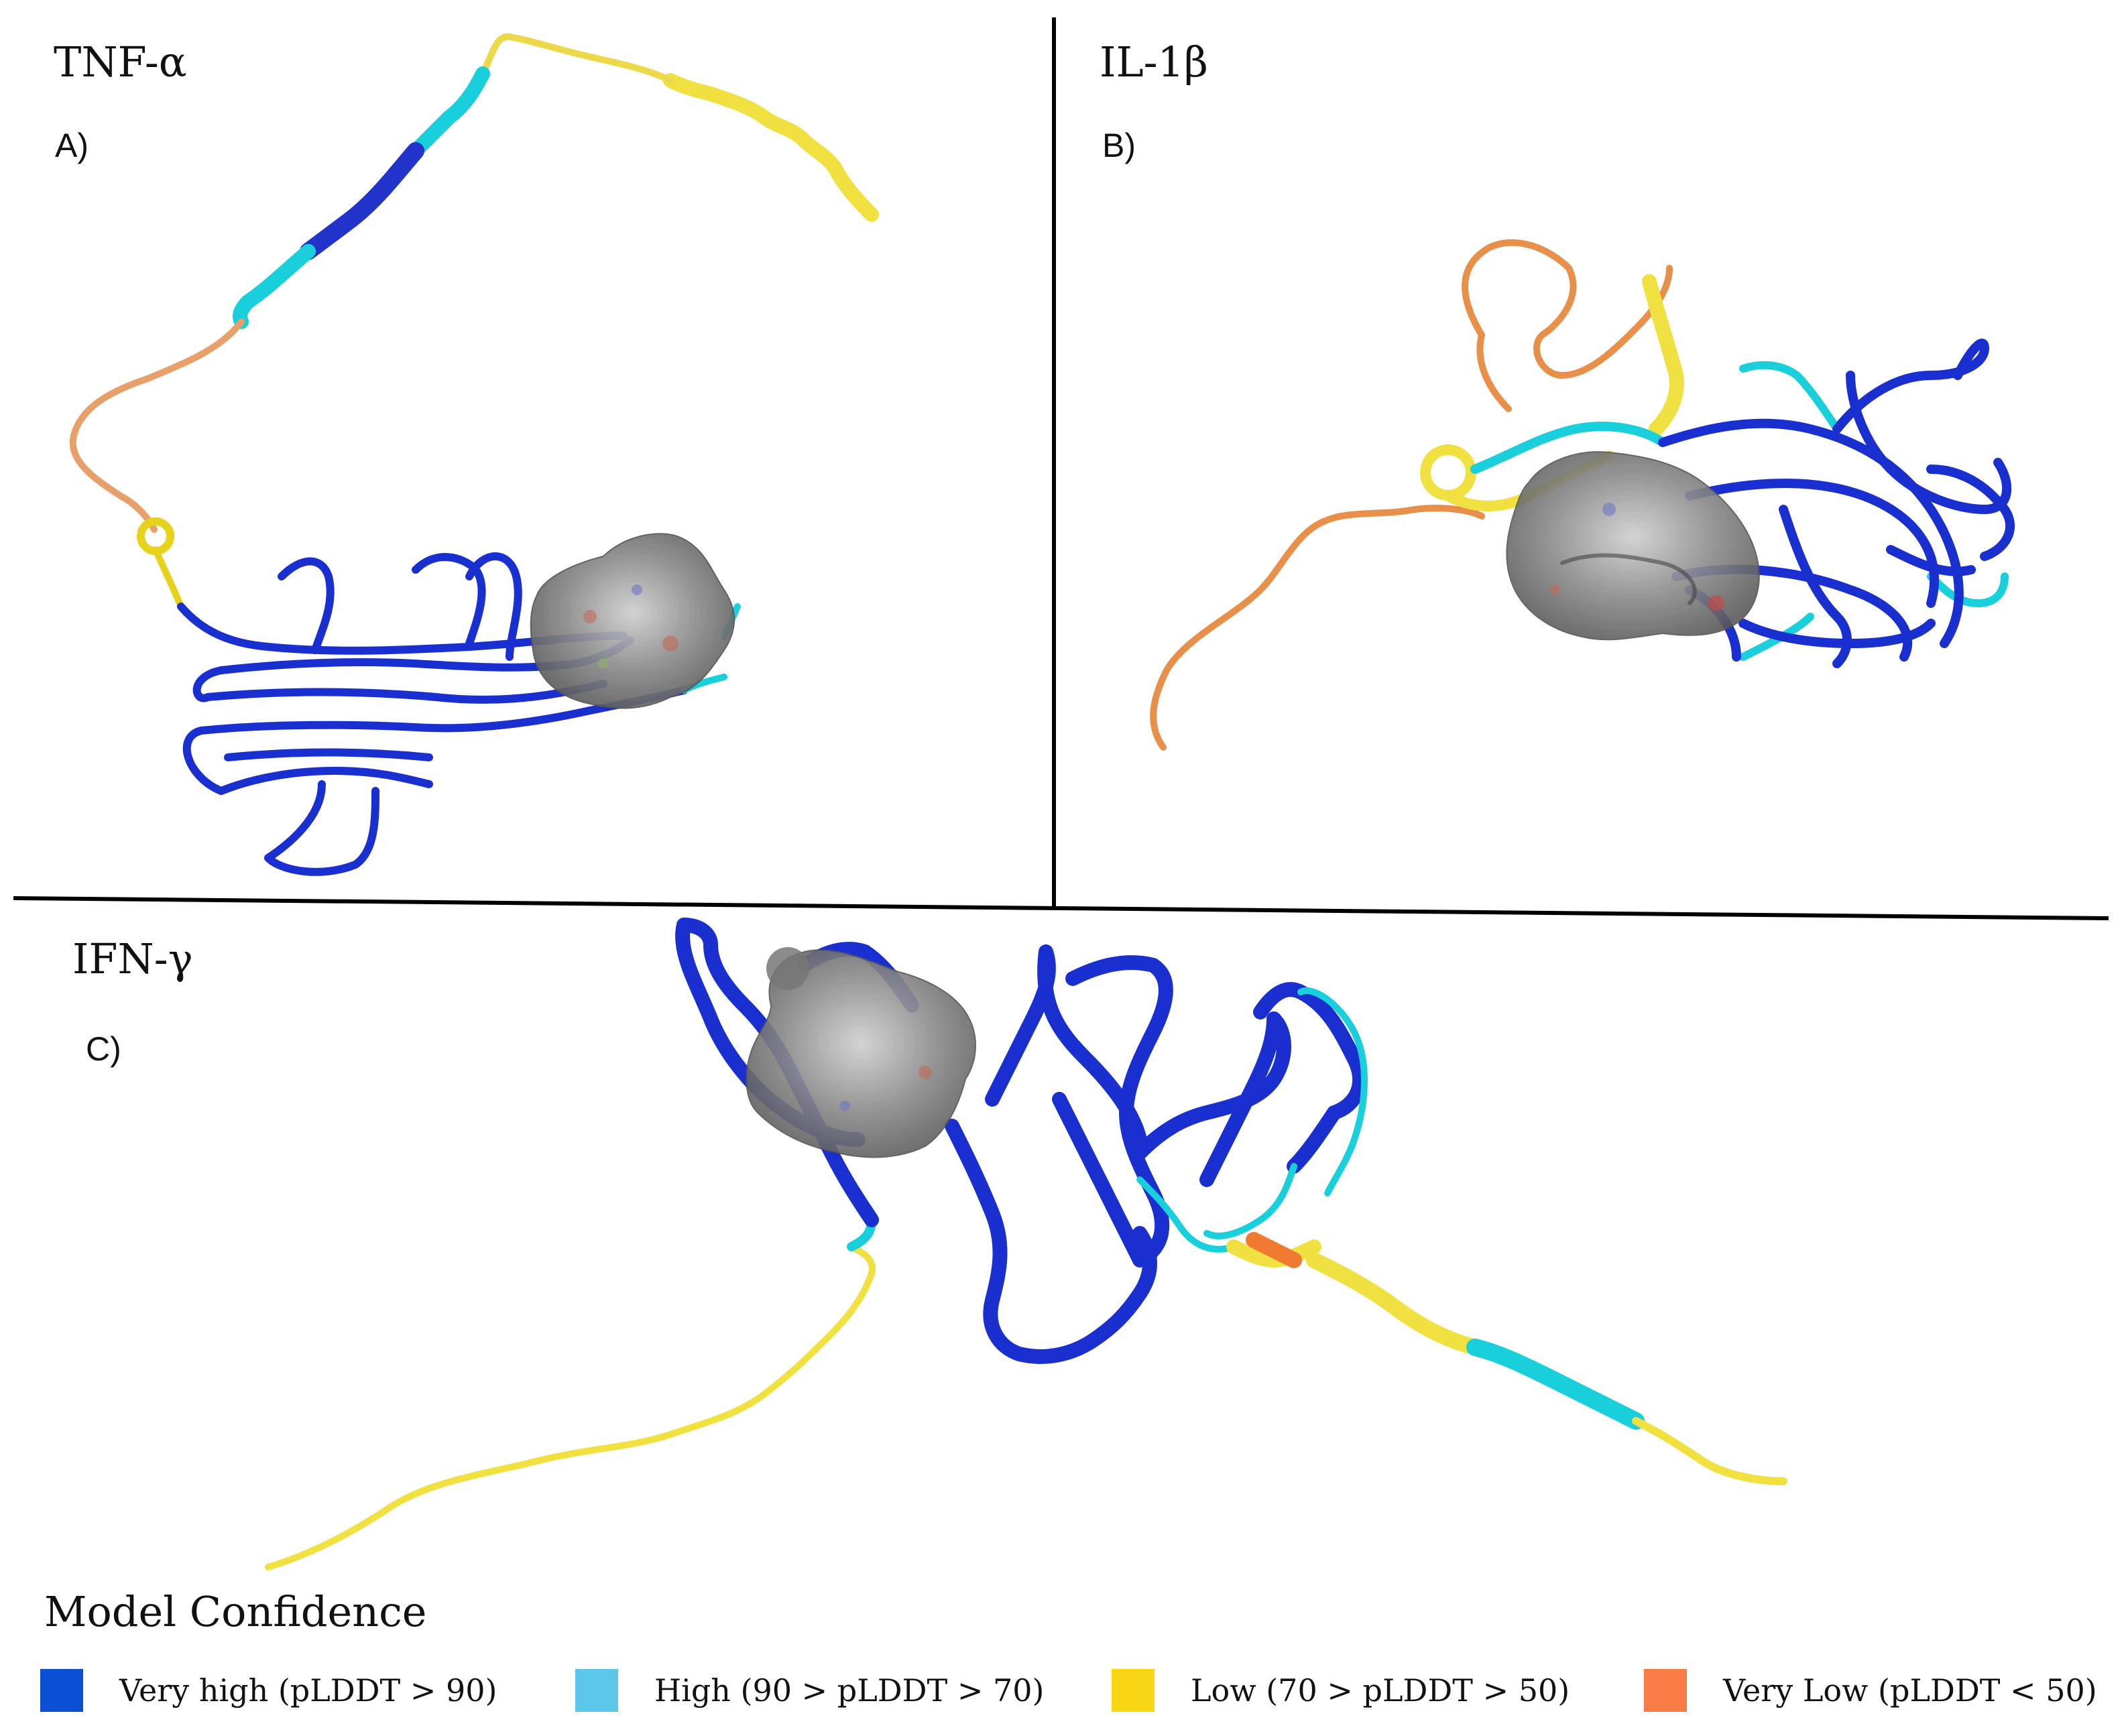 Image resolution: width=2126 pixels, height=1736 pixels. I want to click on ifng-yellow-tail, so click(570, 1406).